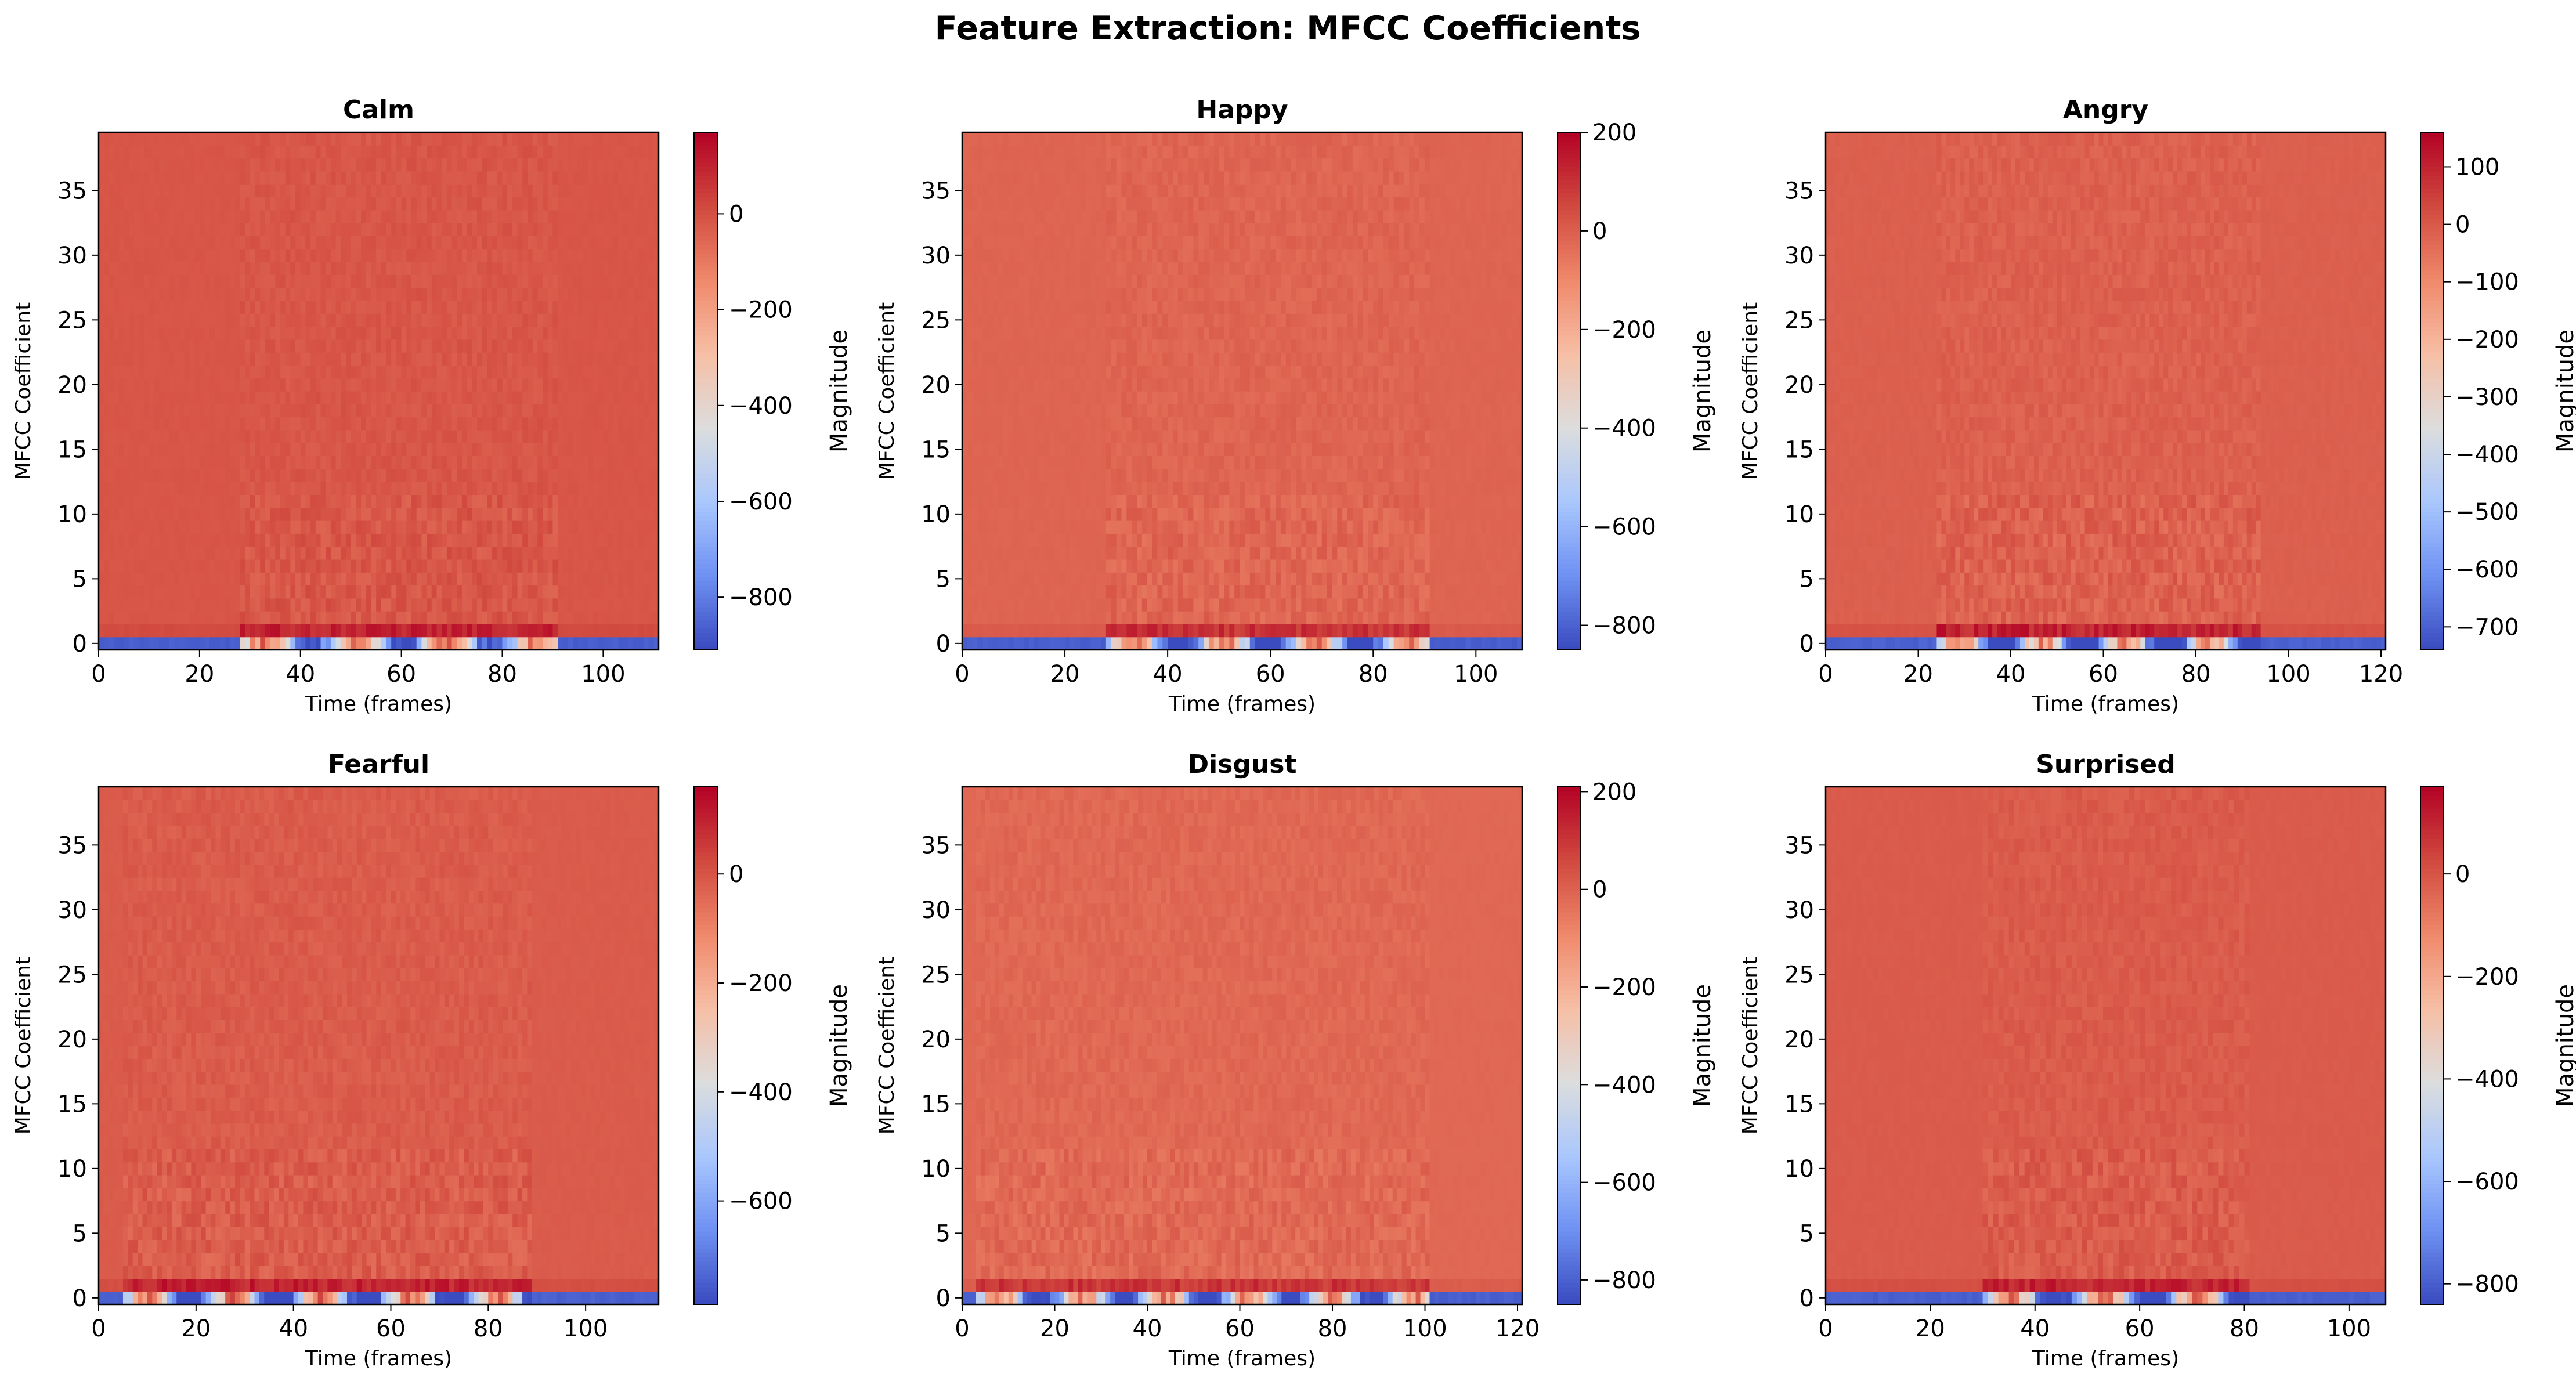  Describe the element at coordinates (761, 406) in the screenshot. I see `colorbar-tick-label: −400` at that location.